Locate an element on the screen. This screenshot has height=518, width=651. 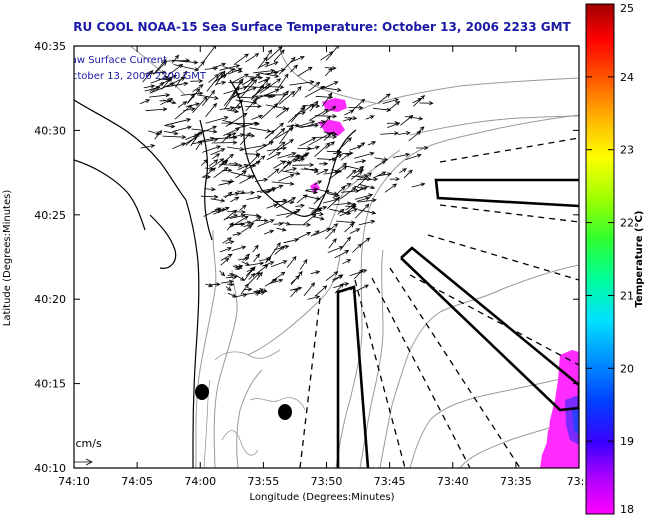
colorbar-tick-label: 19 is located at coordinates (627, 441).